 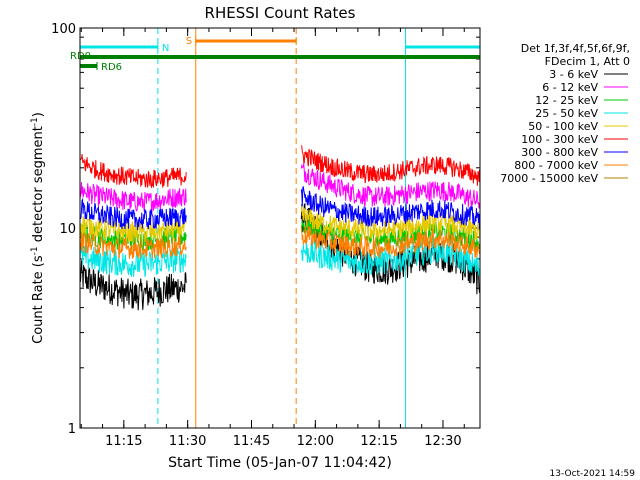 I want to click on x-tick-label: 11:30, so click(x=187, y=441).